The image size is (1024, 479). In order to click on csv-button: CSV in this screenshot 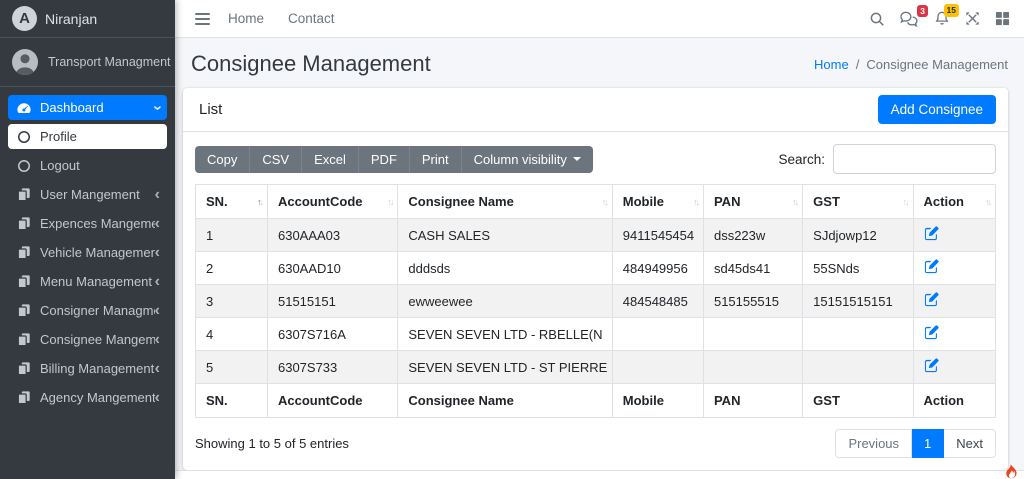, I will do `click(276, 159)`.